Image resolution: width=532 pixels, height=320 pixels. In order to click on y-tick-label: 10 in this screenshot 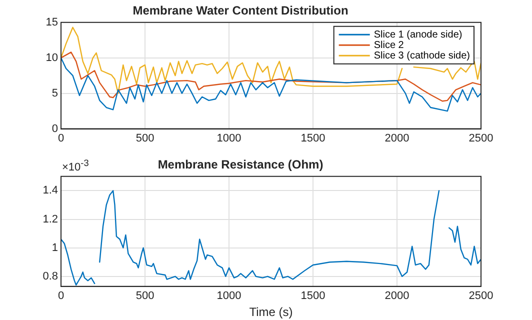, I will do `click(52, 58)`.